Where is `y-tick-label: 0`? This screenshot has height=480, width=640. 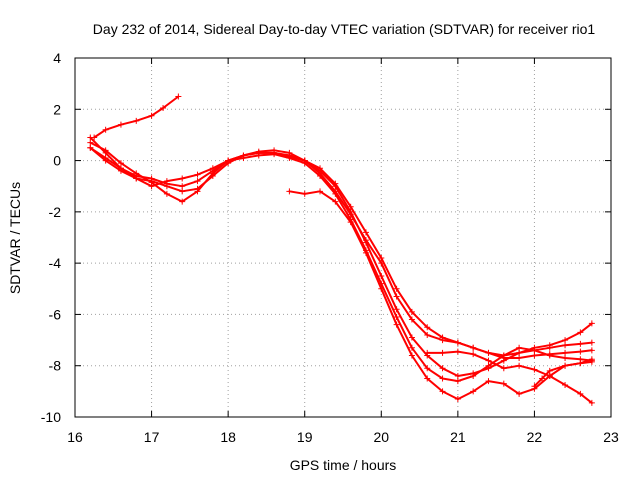
y-tick-label: 0 is located at coordinates (57, 161).